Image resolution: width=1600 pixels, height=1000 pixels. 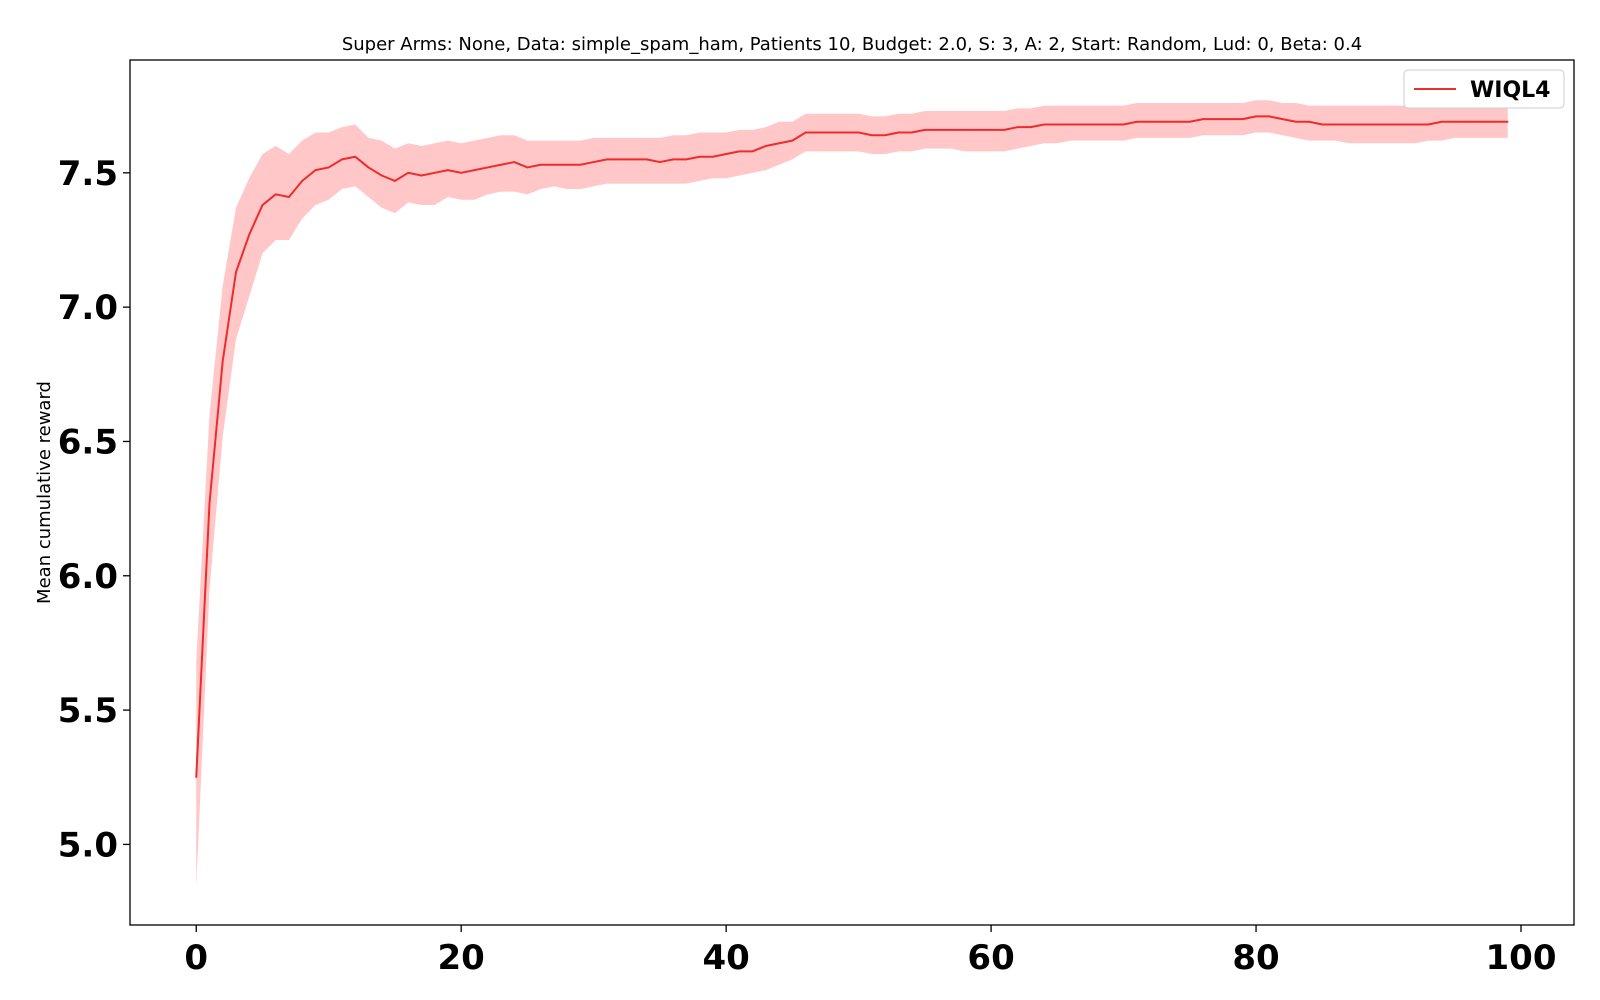 I want to click on x-tick-label: 40, so click(x=725, y=958).